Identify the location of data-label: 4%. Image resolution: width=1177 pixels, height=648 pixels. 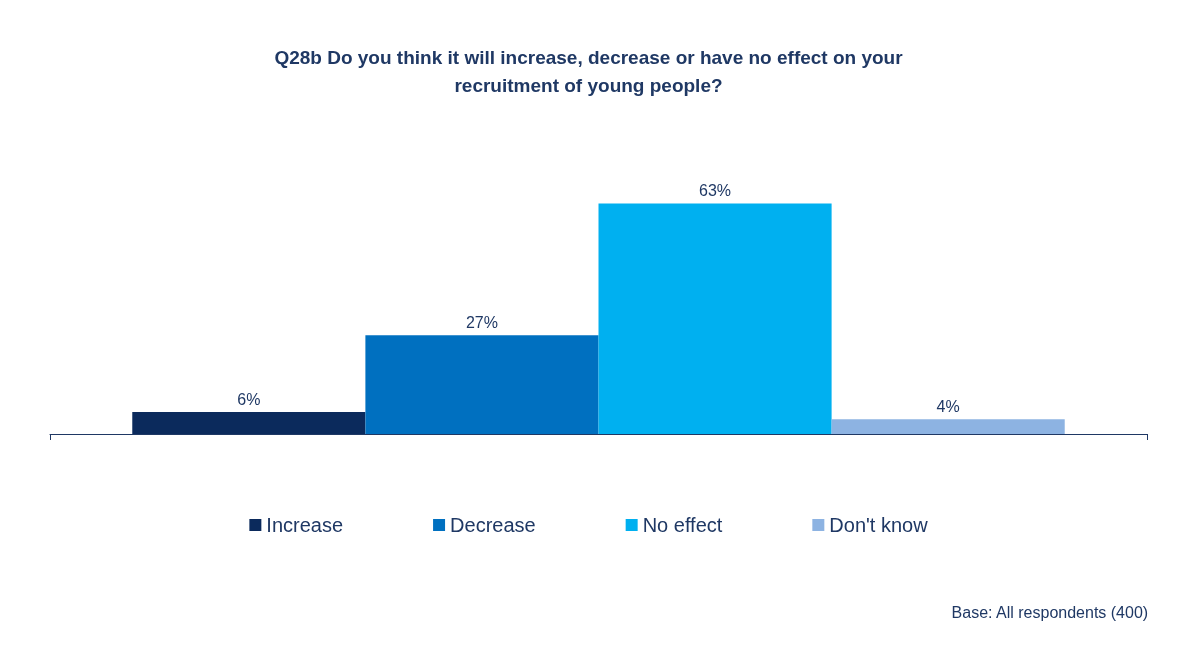
(948, 406).